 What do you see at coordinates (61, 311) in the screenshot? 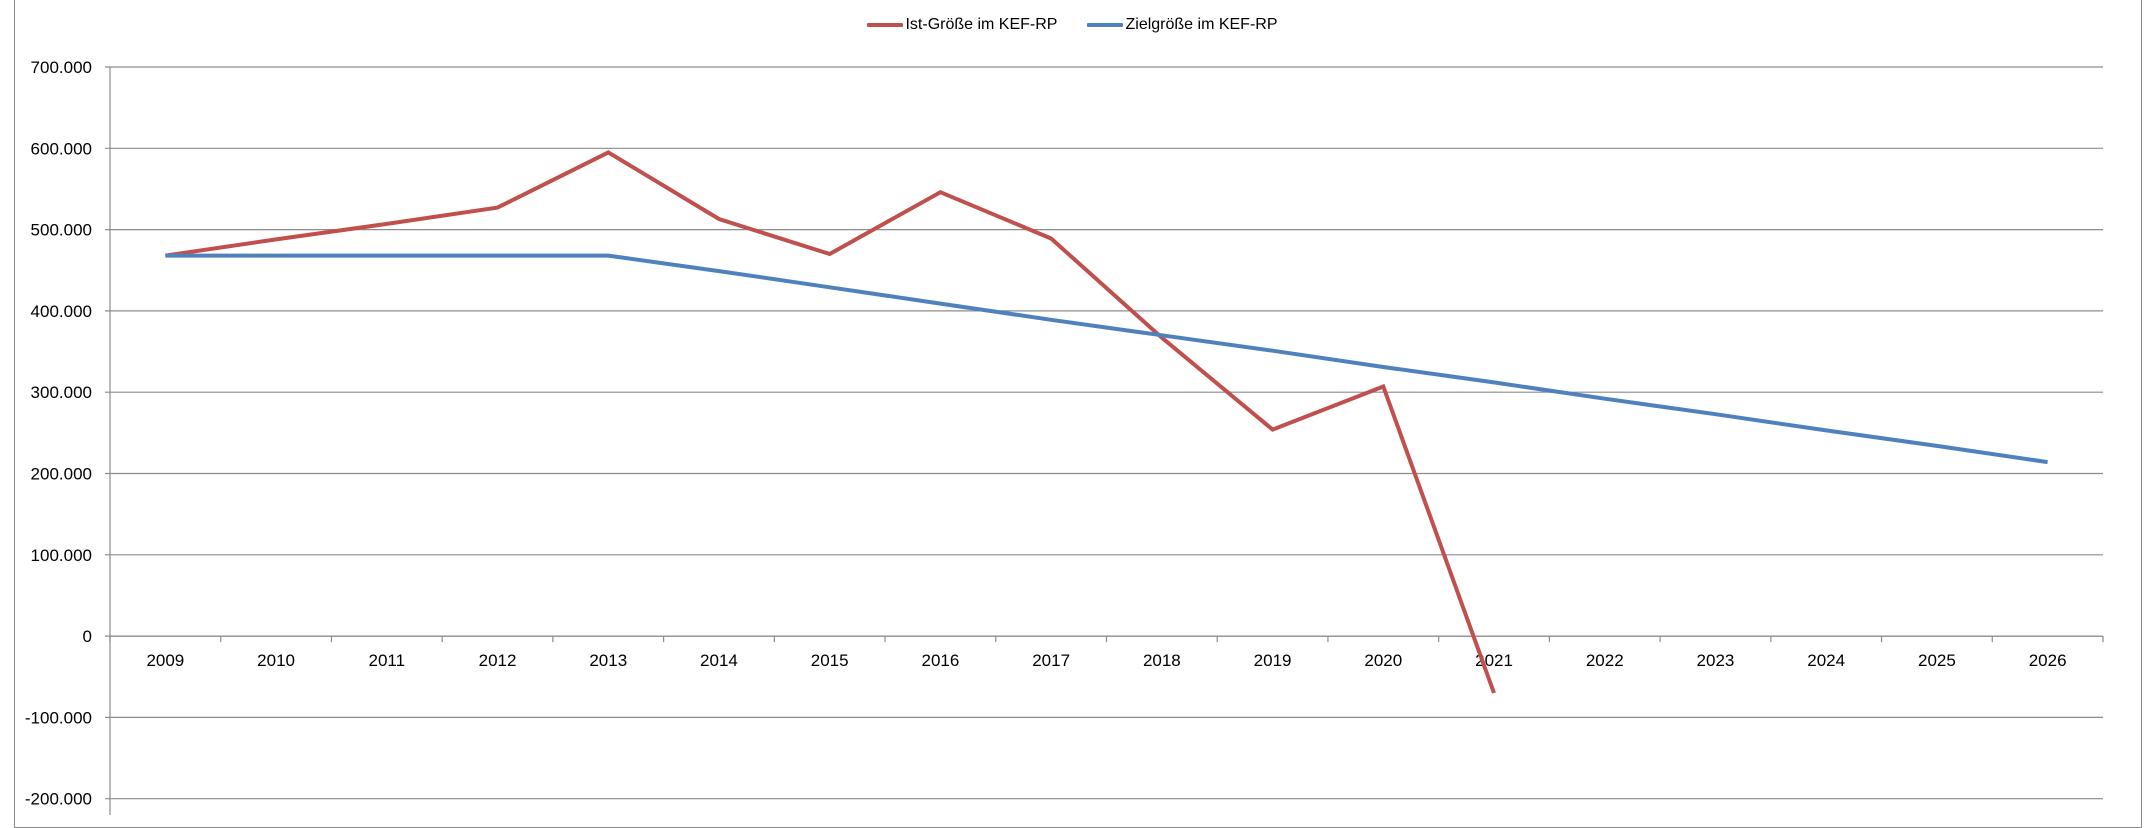
I see `y-tick-label: 400.000` at bounding box center [61, 311].